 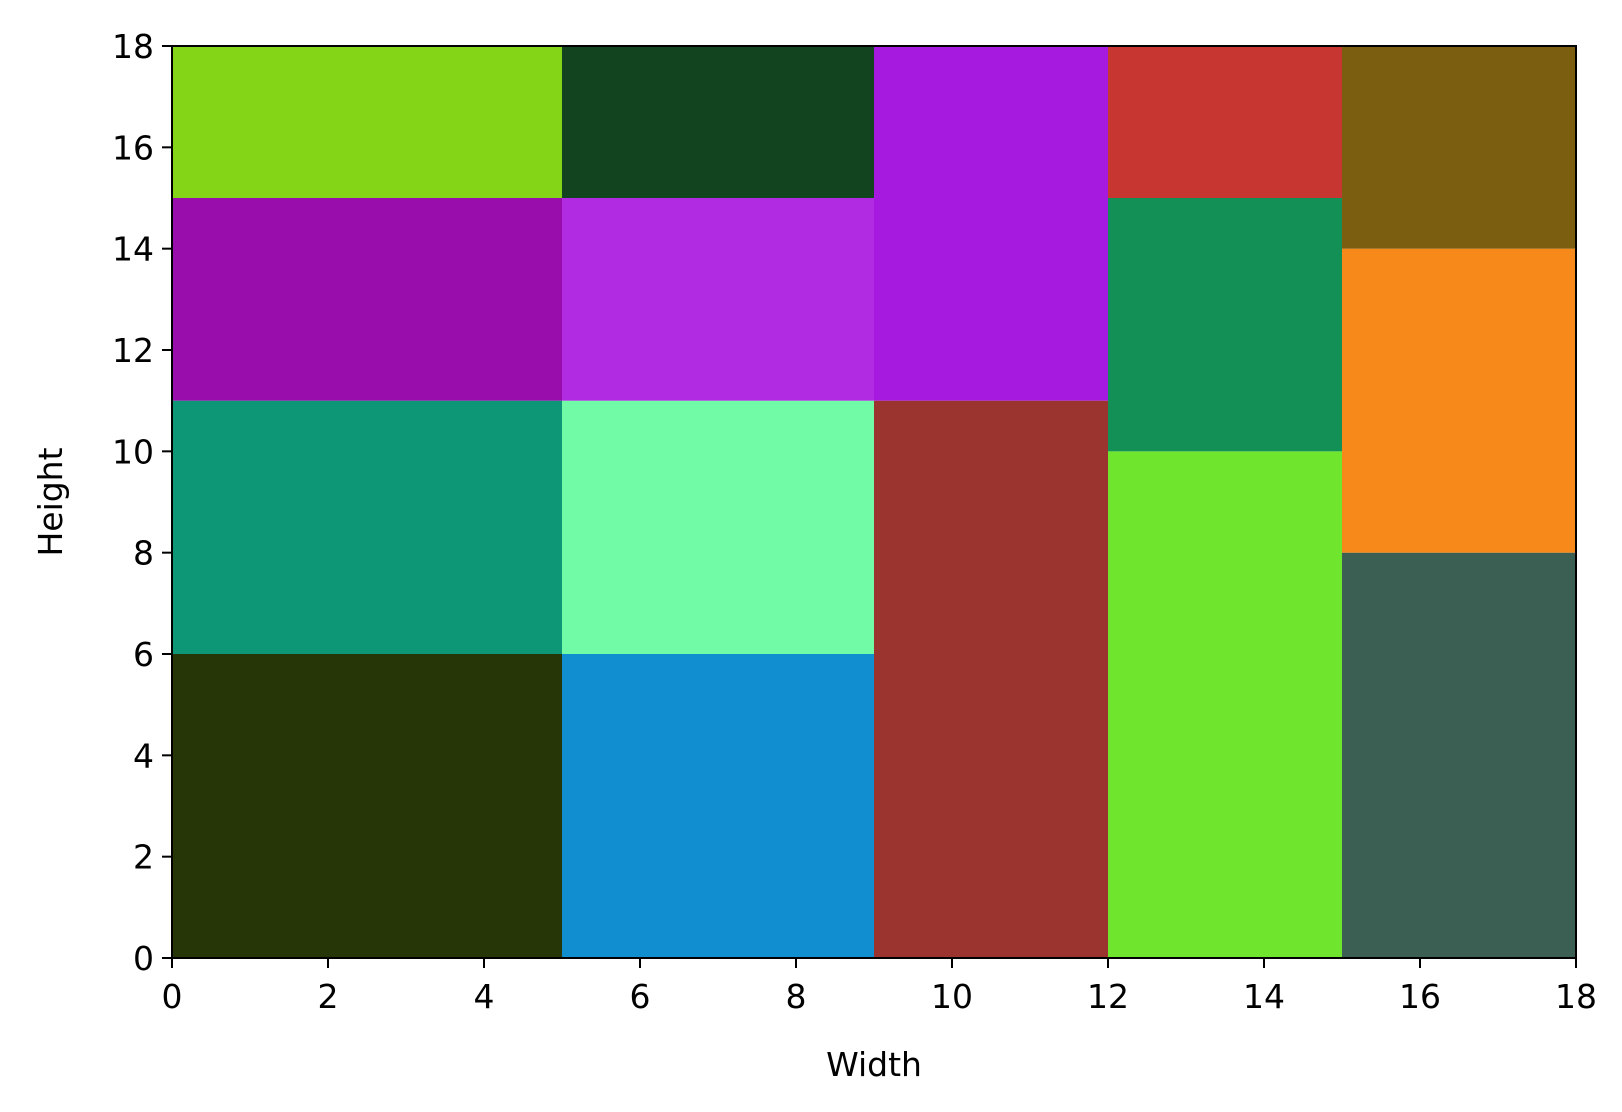 I want to click on x-tick-label-6: 12, so click(x=1108, y=996).